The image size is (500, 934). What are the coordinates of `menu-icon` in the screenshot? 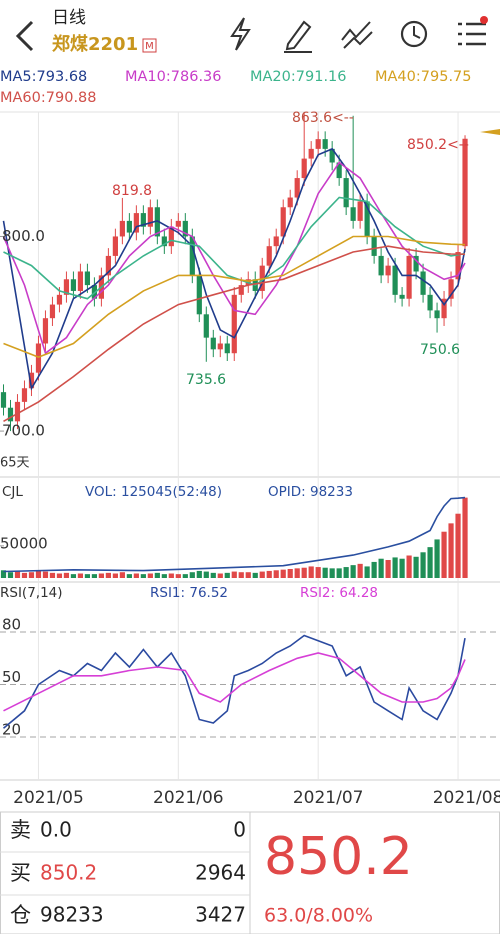 It's located at (472, 34).